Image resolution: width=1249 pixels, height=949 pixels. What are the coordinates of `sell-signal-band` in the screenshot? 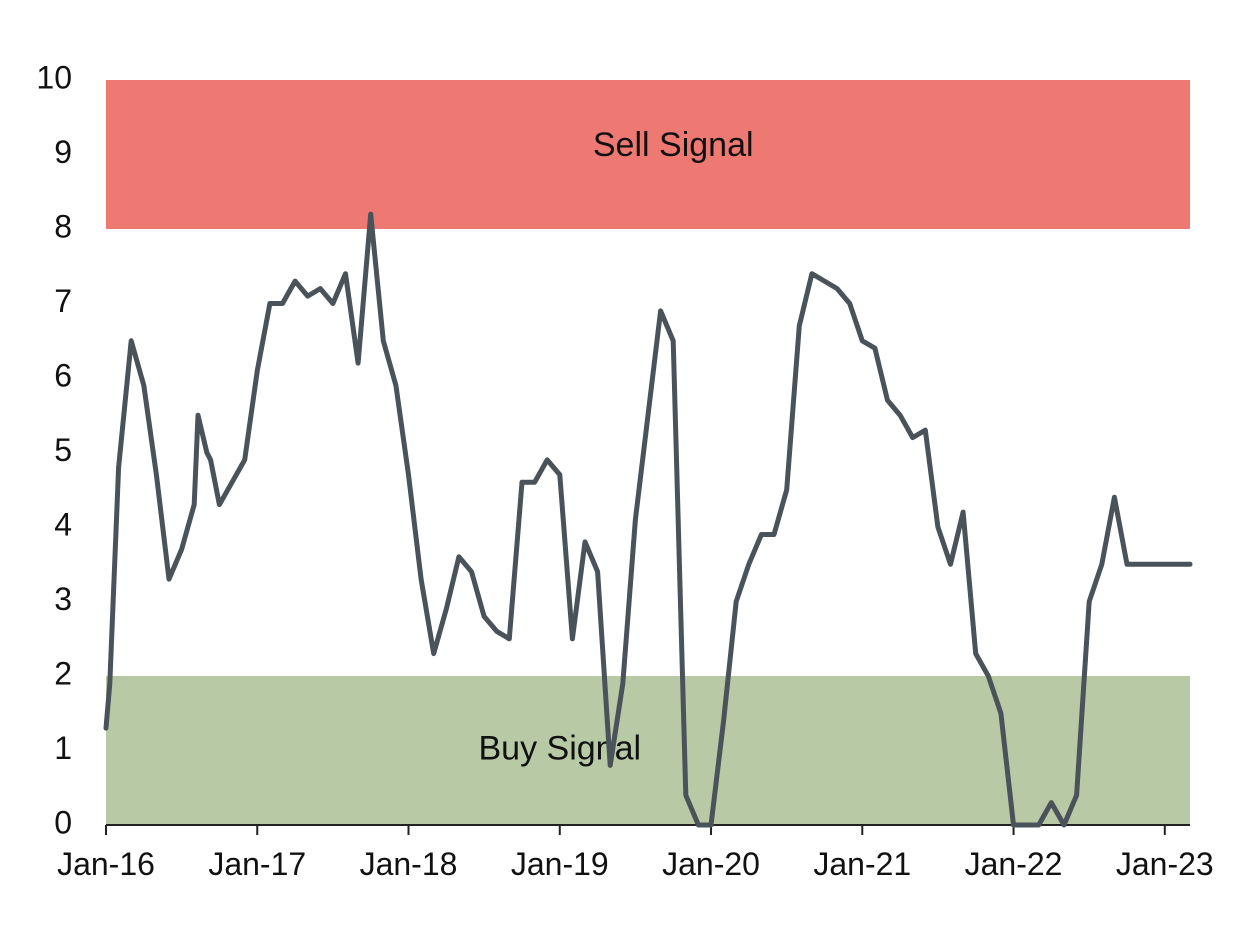 It's located at (648, 154).